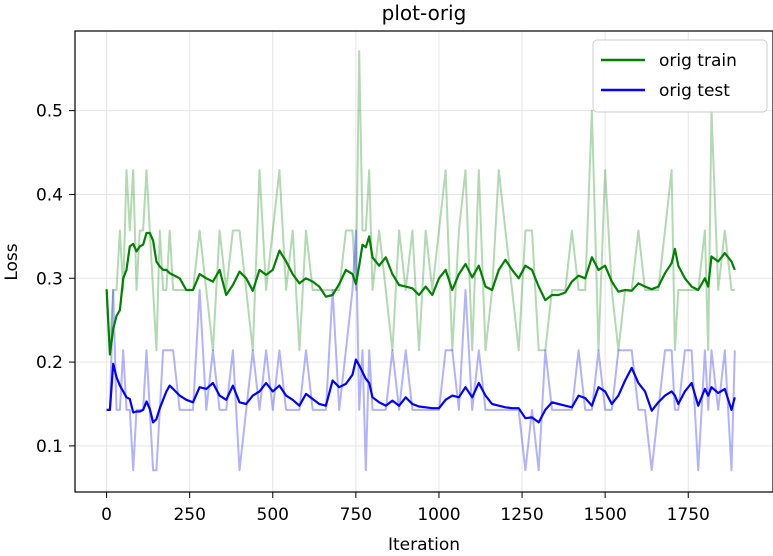 This screenshot has height=556, width=773. I want to click on legend-box, so click(680, 76).